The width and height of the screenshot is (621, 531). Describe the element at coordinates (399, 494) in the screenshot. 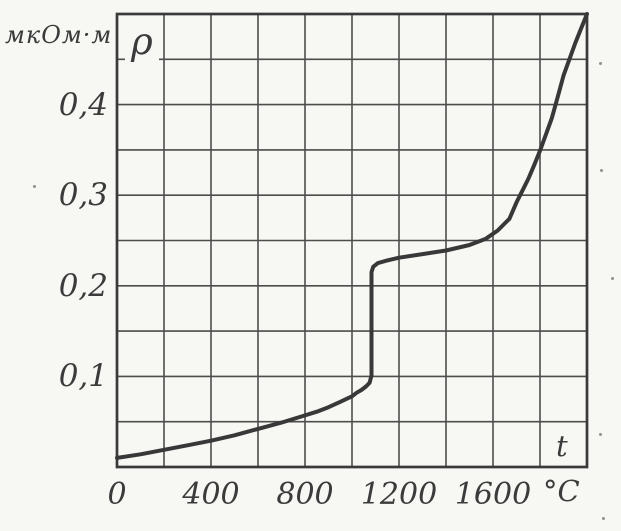

I see `x-tick-label: 1200` at that location.